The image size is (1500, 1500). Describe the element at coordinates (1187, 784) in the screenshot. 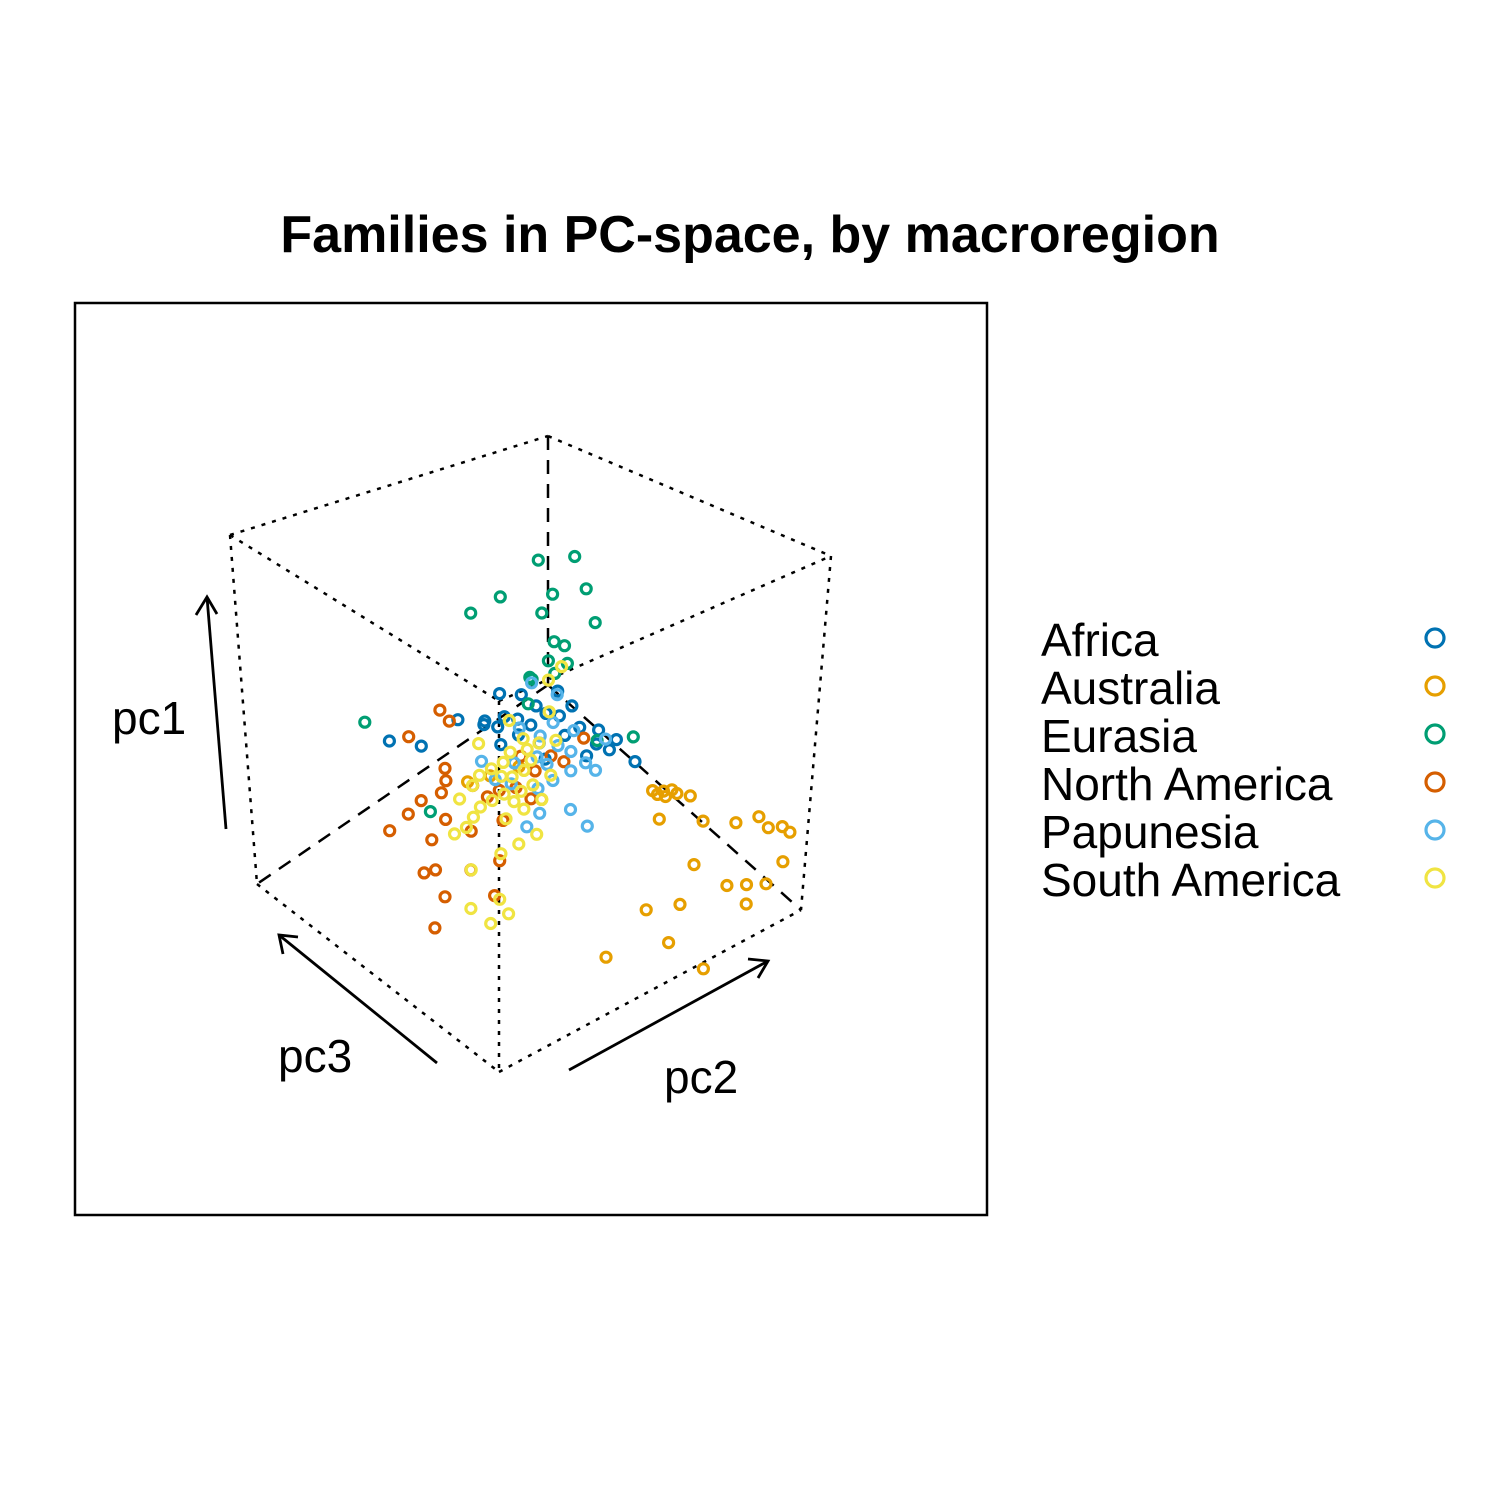

I see `legend-label: North America` at that location.